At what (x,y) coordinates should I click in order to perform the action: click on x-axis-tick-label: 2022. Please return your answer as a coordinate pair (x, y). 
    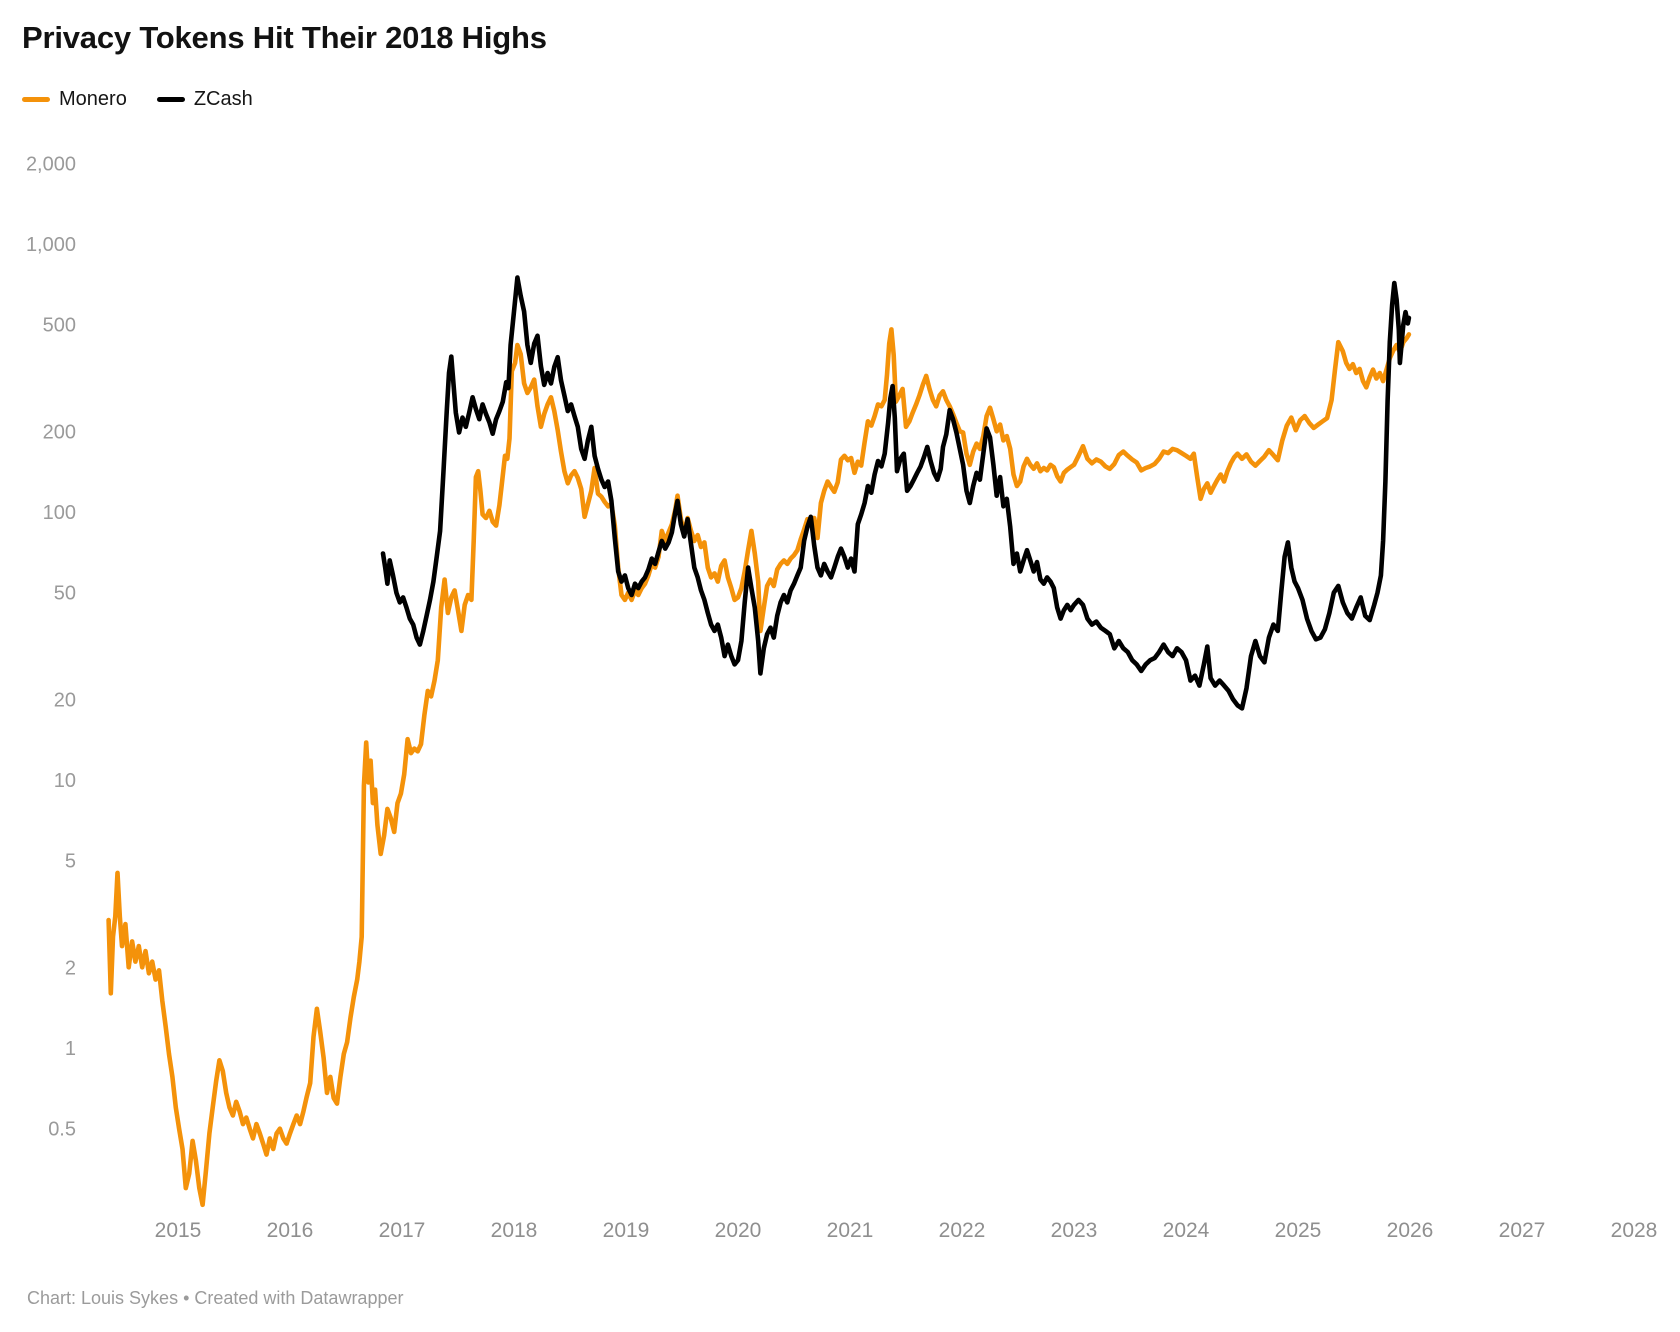
    Looking at the image, I should click on (962, 1230).